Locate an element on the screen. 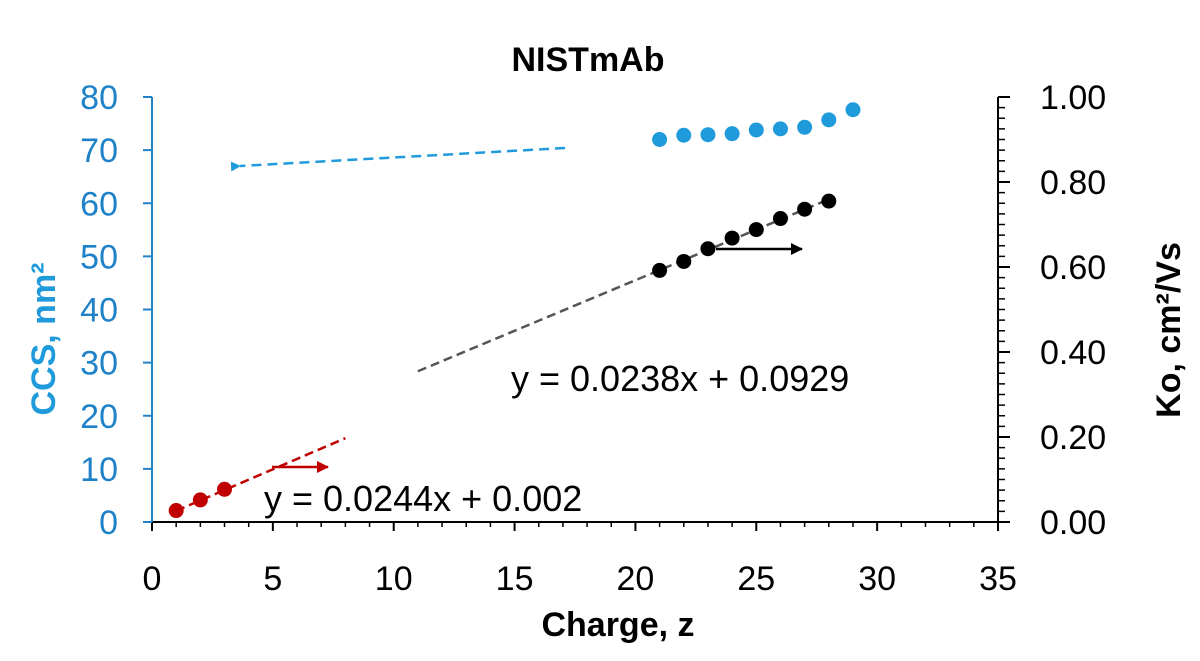 The width and height of the screenshot is (1200, 661). right-tick-label: 0.40 is located at coordinates (1073, 353).